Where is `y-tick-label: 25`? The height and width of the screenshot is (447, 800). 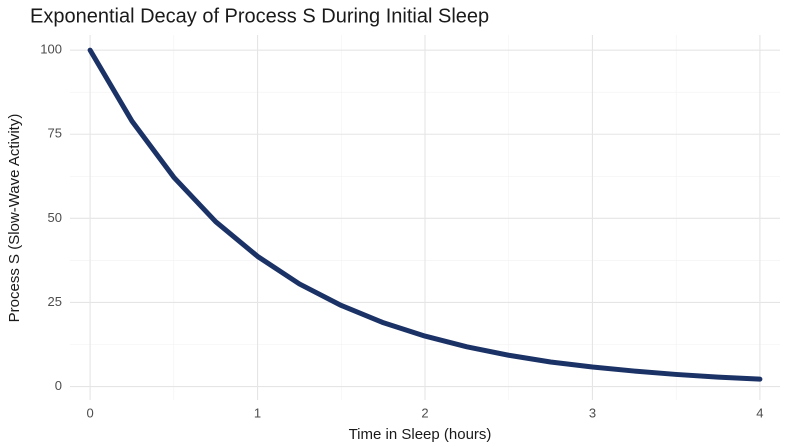 y-tick-label: 25 is located at coordinates (55, 301).